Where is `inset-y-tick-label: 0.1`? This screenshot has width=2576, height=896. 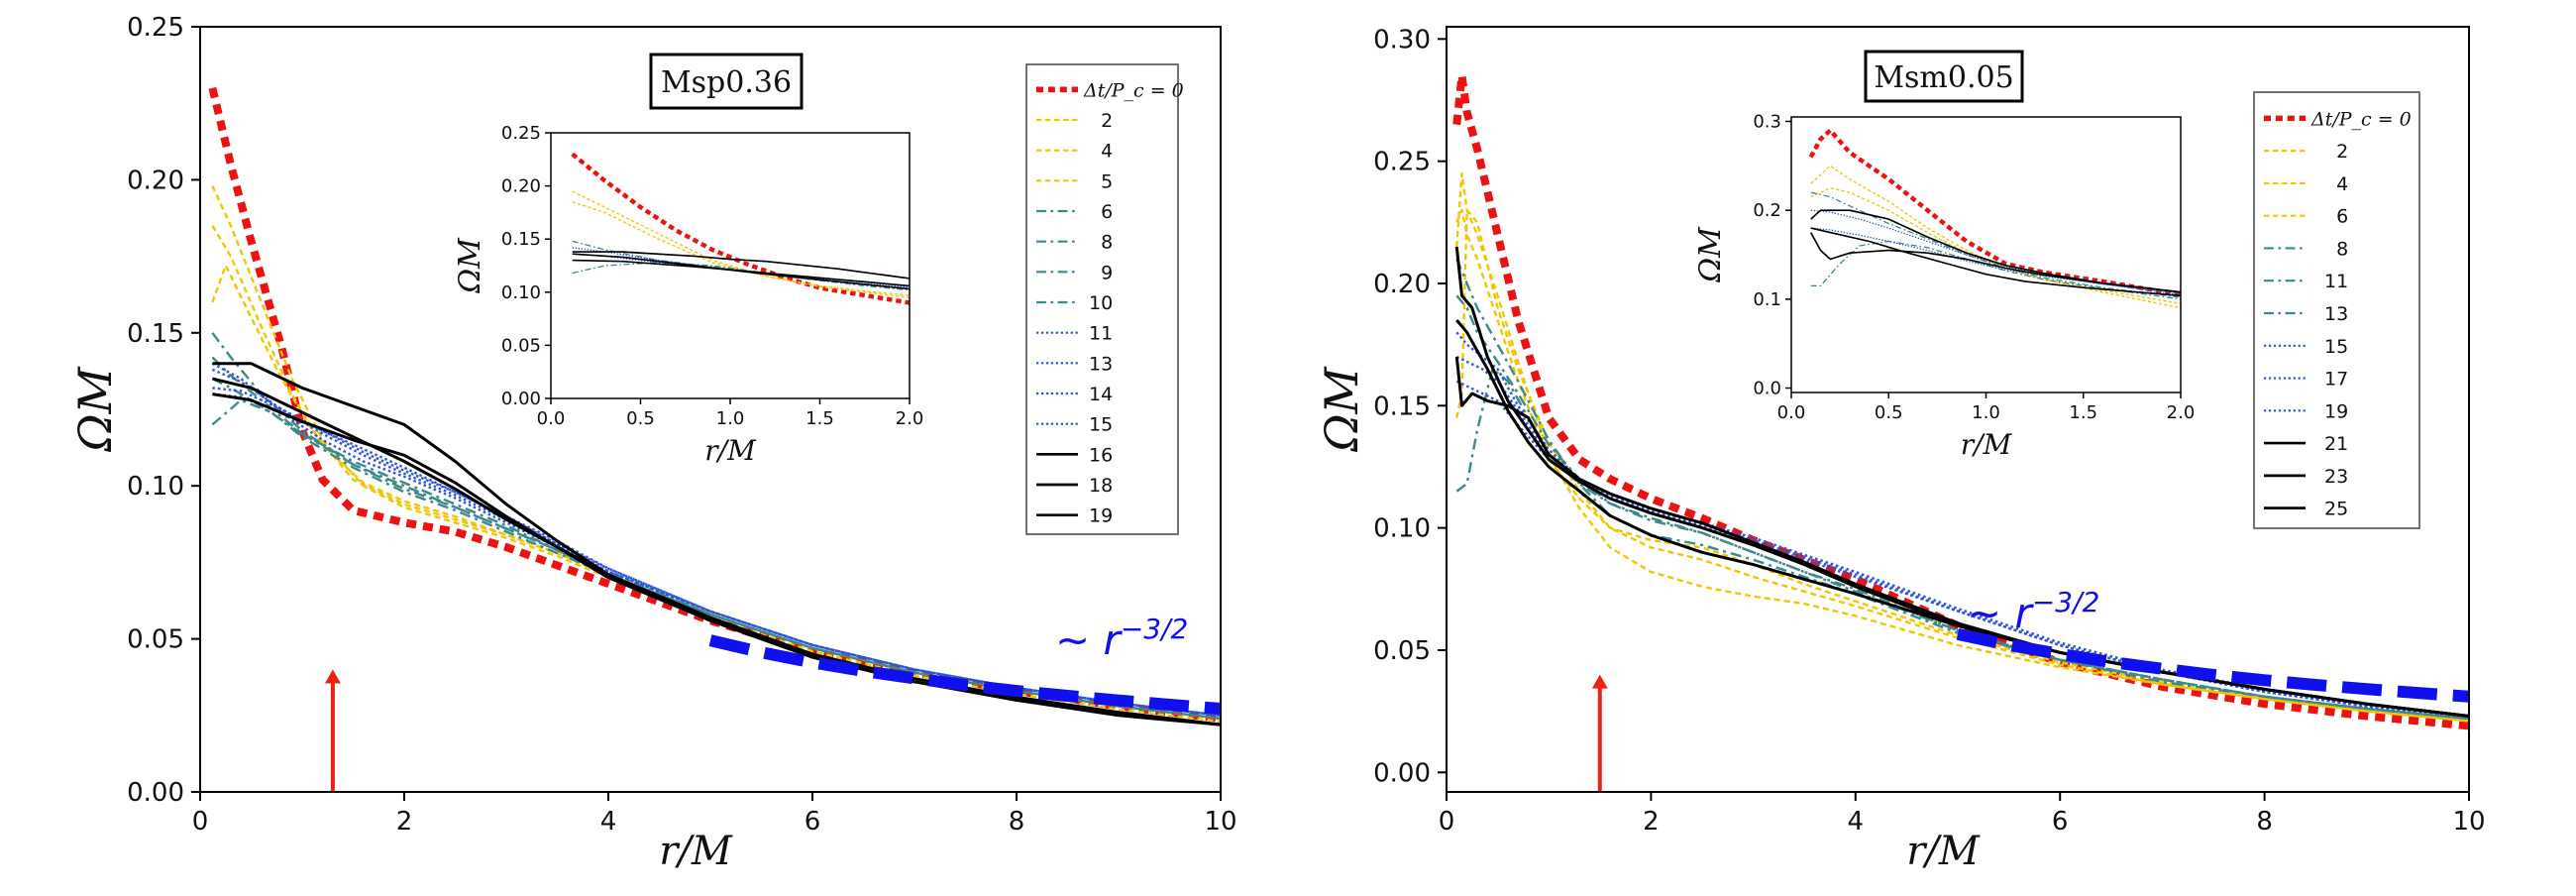
inset-y-tick-label: 0.1 is located at coordinates (1767, 299).